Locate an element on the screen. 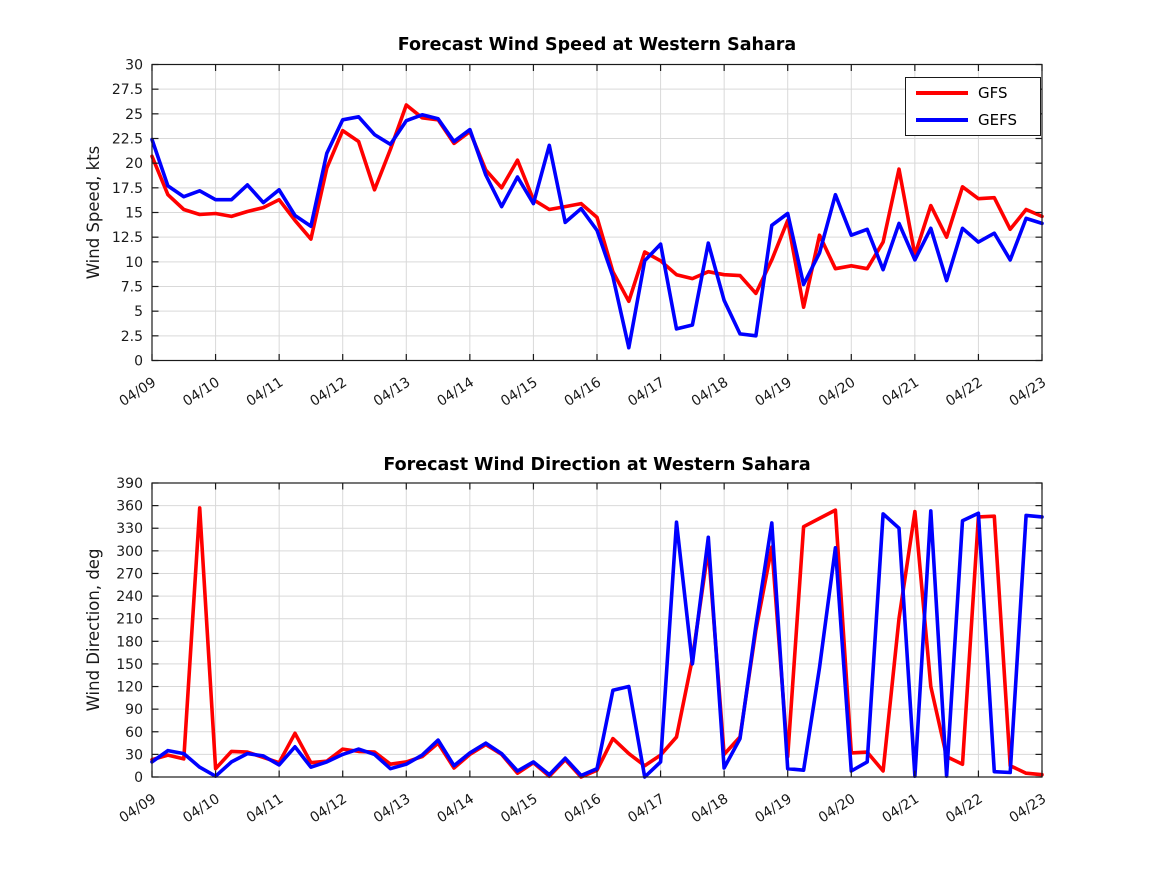  y-tick-label: 20 is located at coordinates (134, 164).